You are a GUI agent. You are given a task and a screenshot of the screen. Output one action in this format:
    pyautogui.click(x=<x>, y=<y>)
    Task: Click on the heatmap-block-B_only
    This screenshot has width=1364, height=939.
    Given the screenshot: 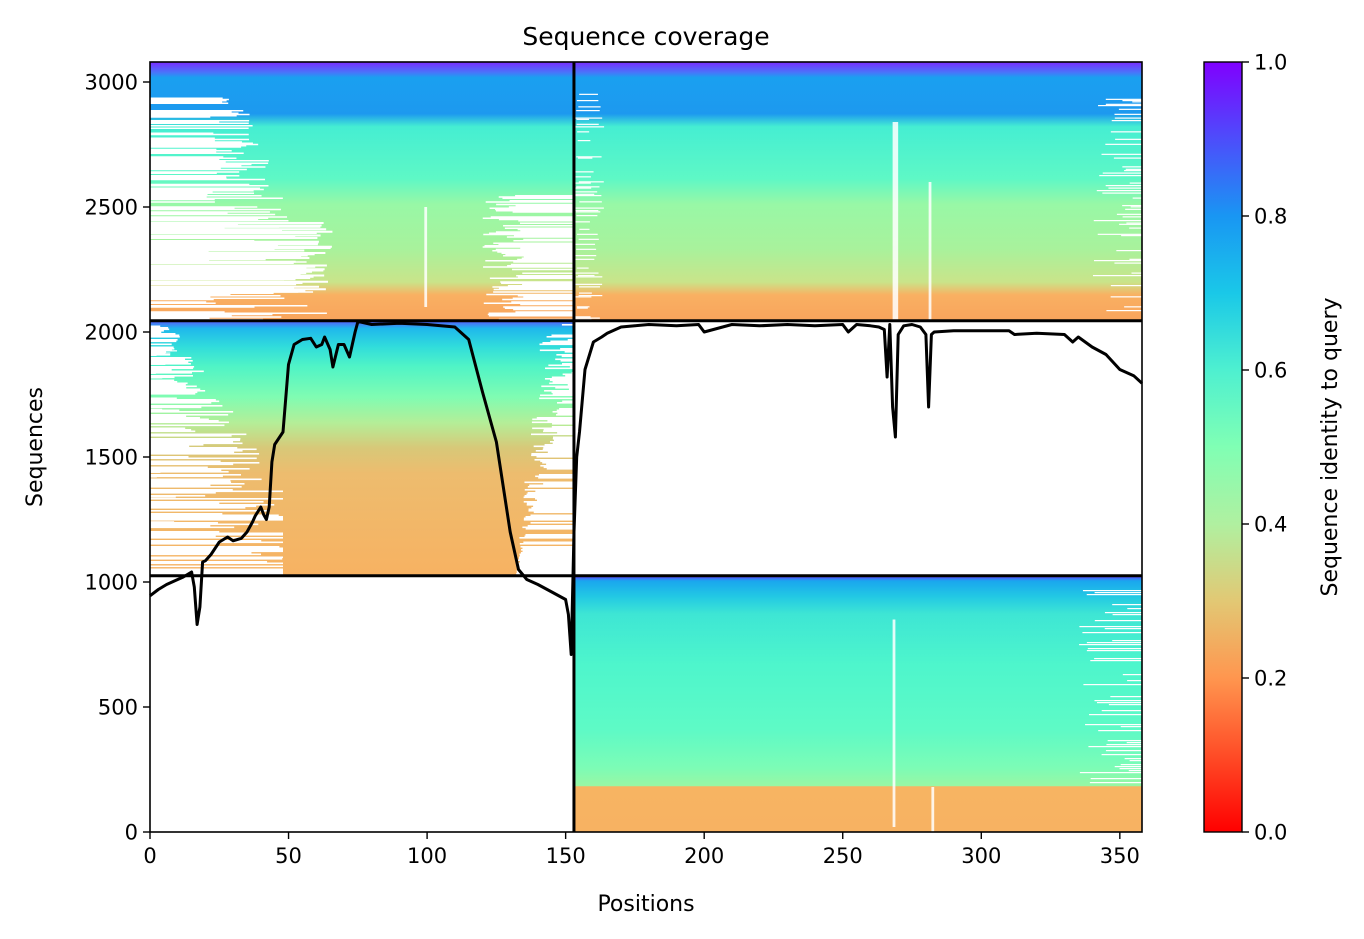 What is the action you would take?
    pyautogui.click(x=857, y=703)
    